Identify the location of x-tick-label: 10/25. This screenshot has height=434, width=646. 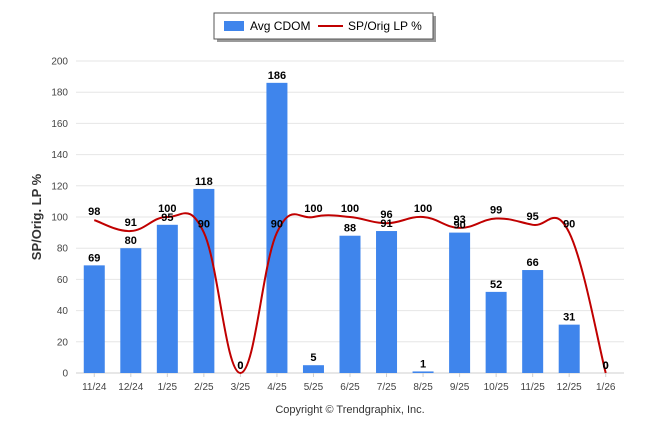
(496, 387).